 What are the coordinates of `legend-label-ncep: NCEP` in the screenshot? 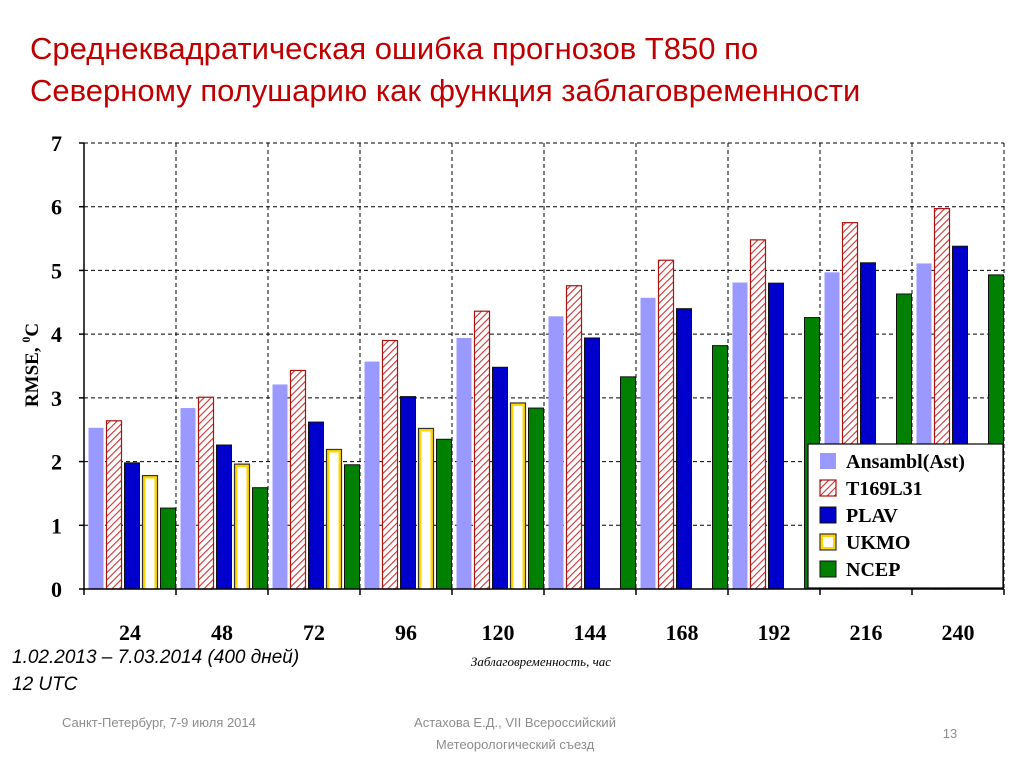 It's located at (873, 570).